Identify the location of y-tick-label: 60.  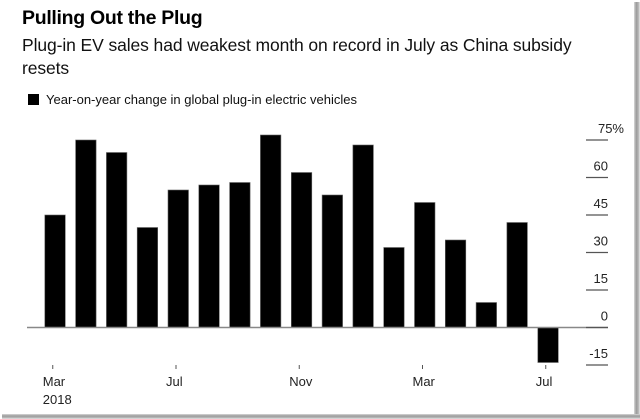
(601, 166).